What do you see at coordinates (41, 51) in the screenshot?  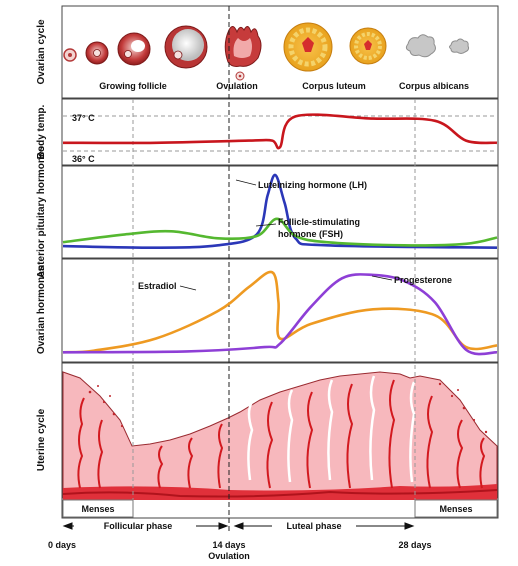 I see `row-label-ovarian-cycle: Ovarian cycle` at bounding box center [41, 51].